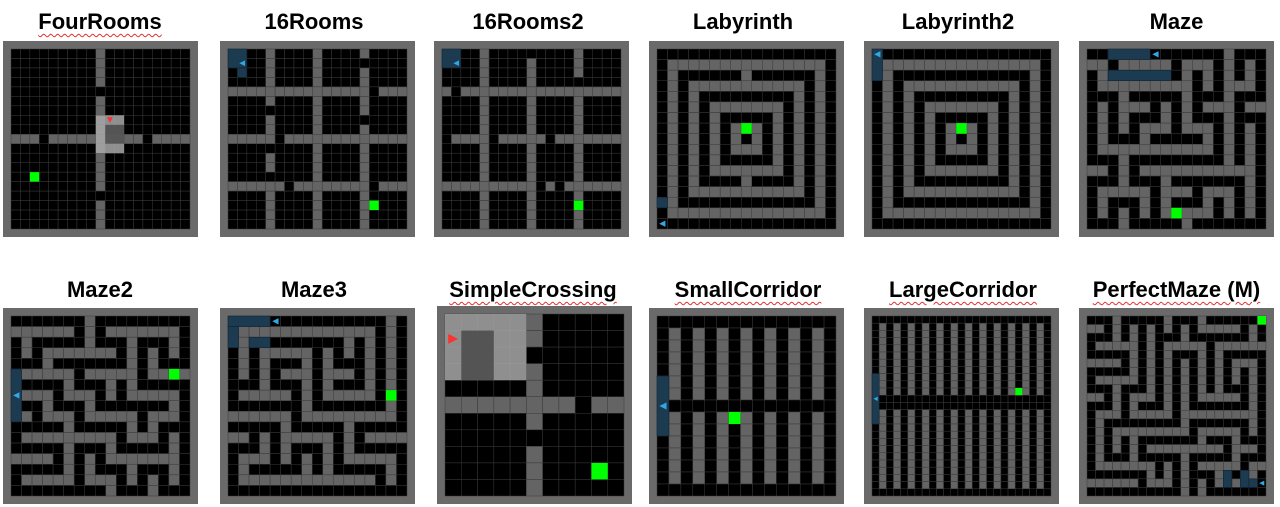 The image size is (1280, 507). Describe the element at coordinates (115, 134) in the screenshot. I see `agent-view-cell` at that location.